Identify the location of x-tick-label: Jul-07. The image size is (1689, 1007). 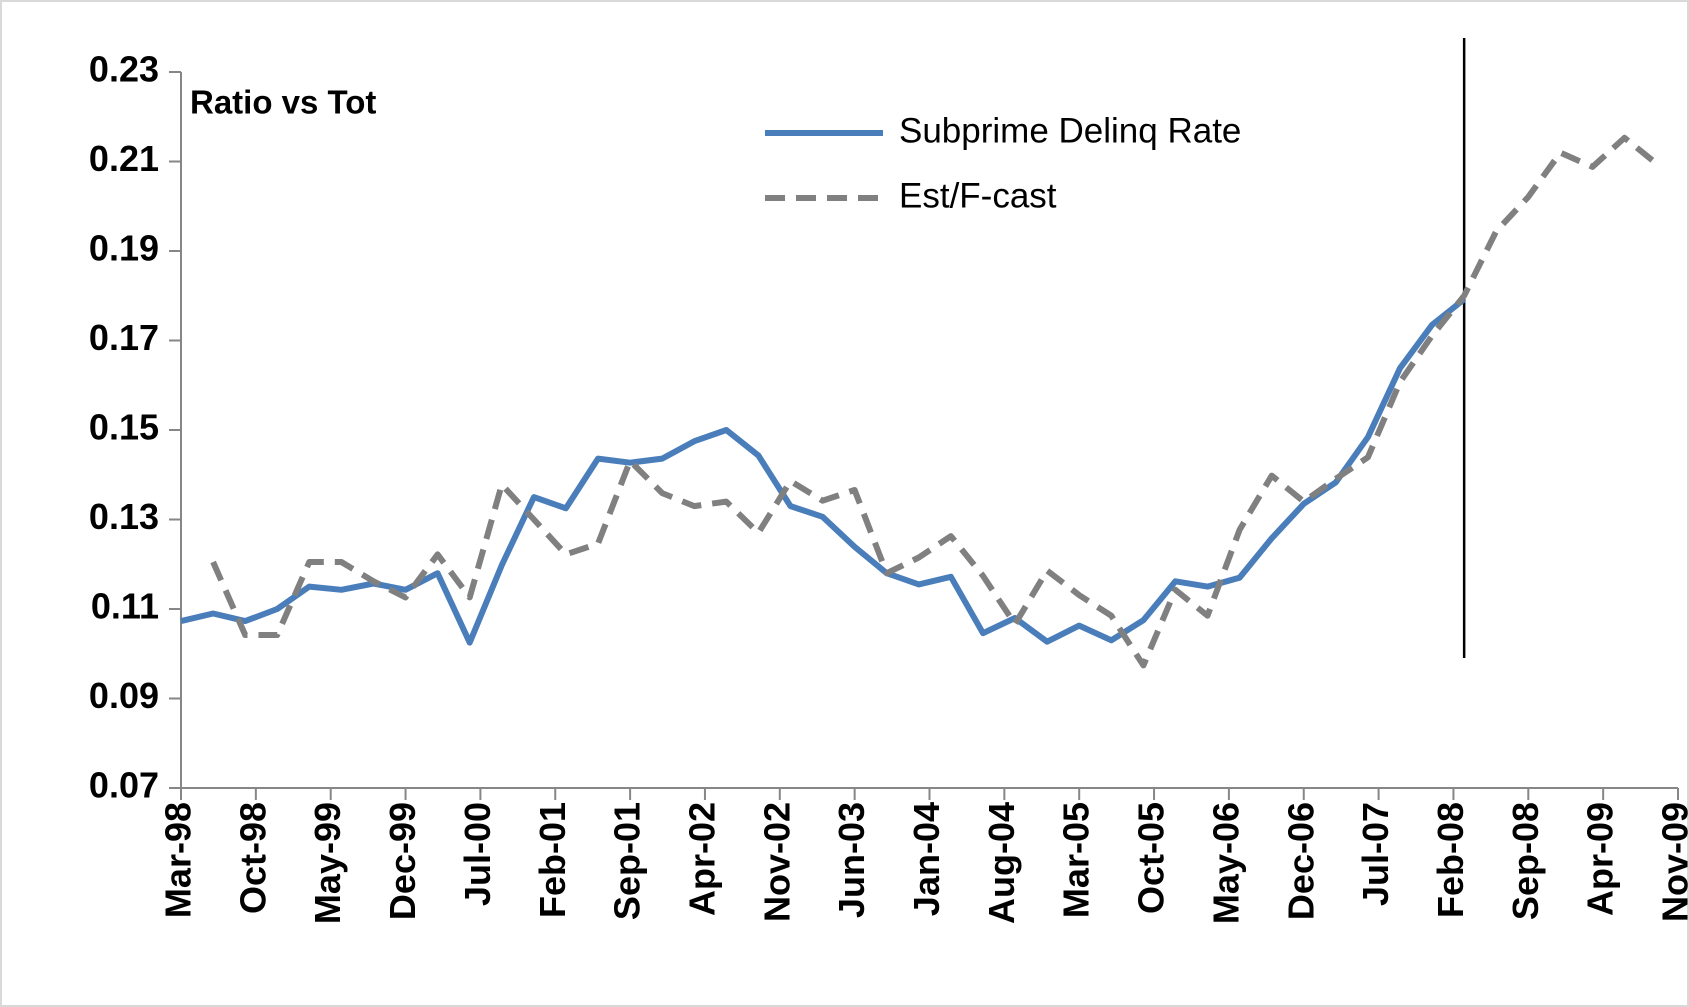
(1375, 854).